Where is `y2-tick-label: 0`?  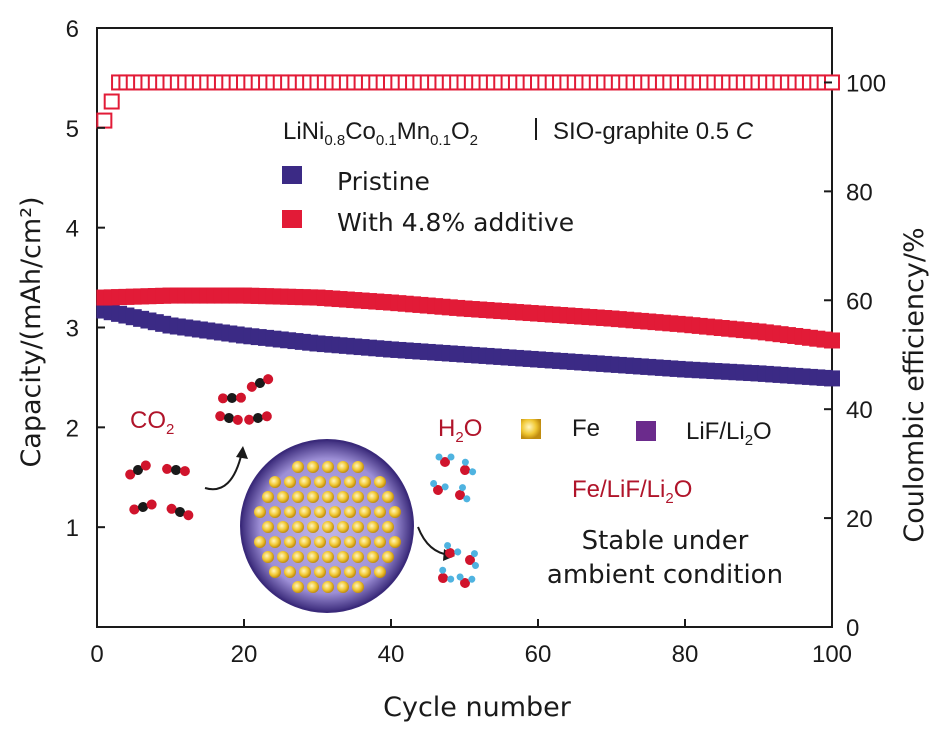
y2-tick-label: 0 is located at coordinates (852, 628).